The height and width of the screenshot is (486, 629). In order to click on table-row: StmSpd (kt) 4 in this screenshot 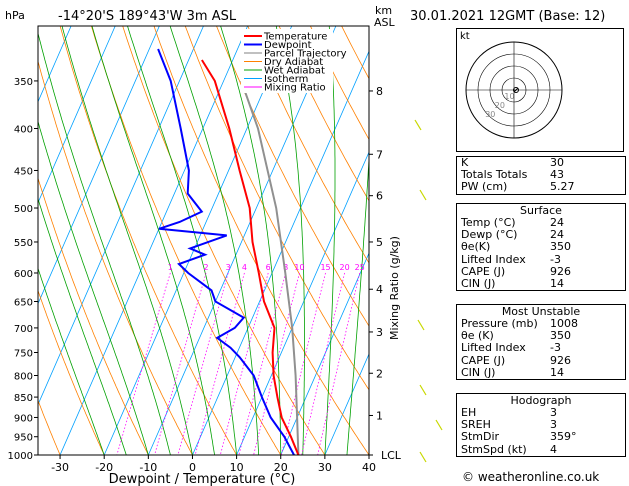, I will do `click(541, 449)`.